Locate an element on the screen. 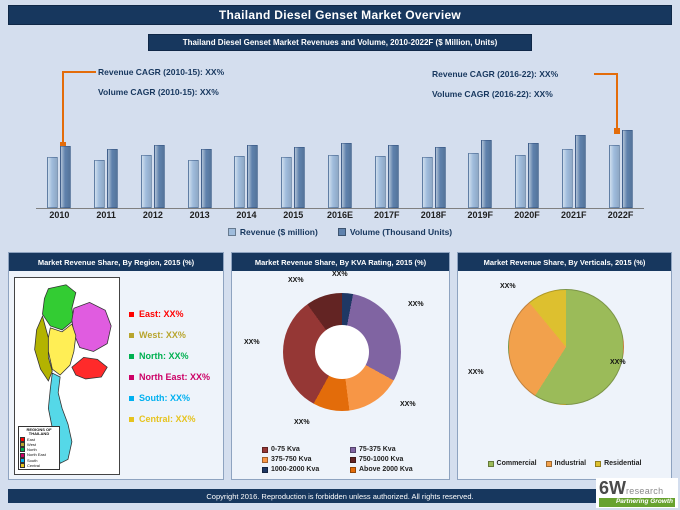 This screenshot has width=680, height=510. legend-label: 75-375 Kva is located at coordinates (377, 449).